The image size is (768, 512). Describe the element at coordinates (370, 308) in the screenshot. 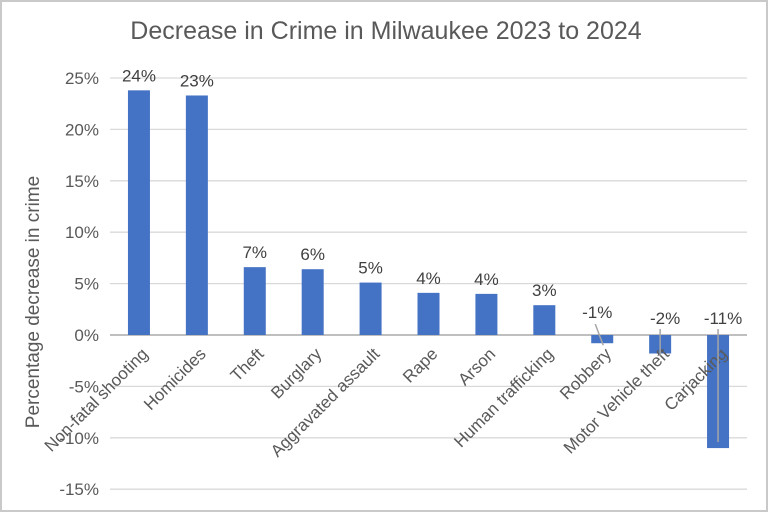

I see `bar-aggravated-assault` at that location.